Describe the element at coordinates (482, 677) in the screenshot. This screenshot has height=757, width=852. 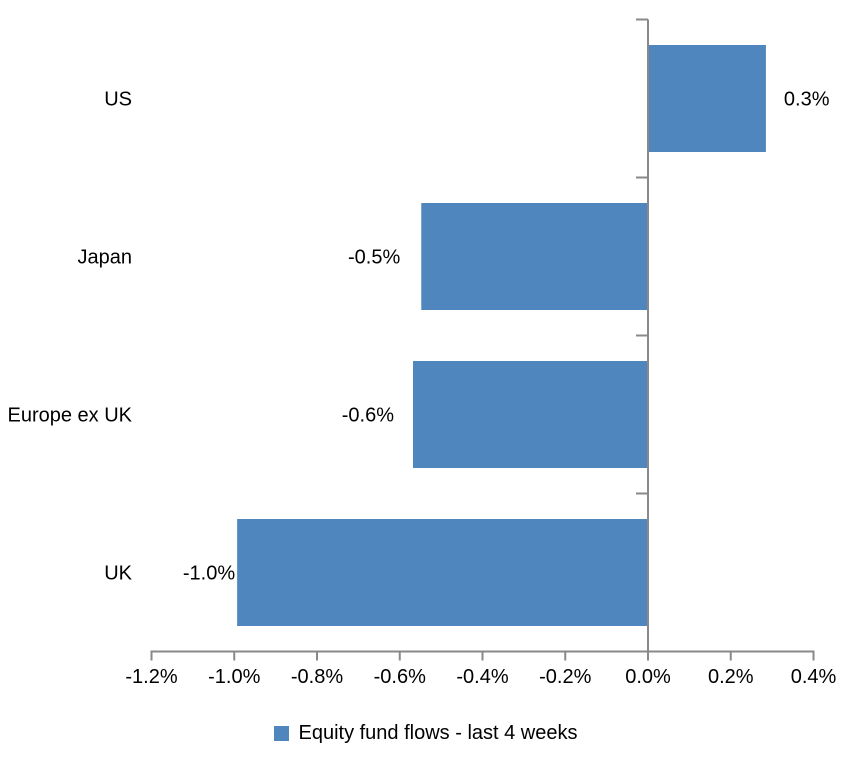
I see `x-axis-tick-label: -0.4%` at that location.